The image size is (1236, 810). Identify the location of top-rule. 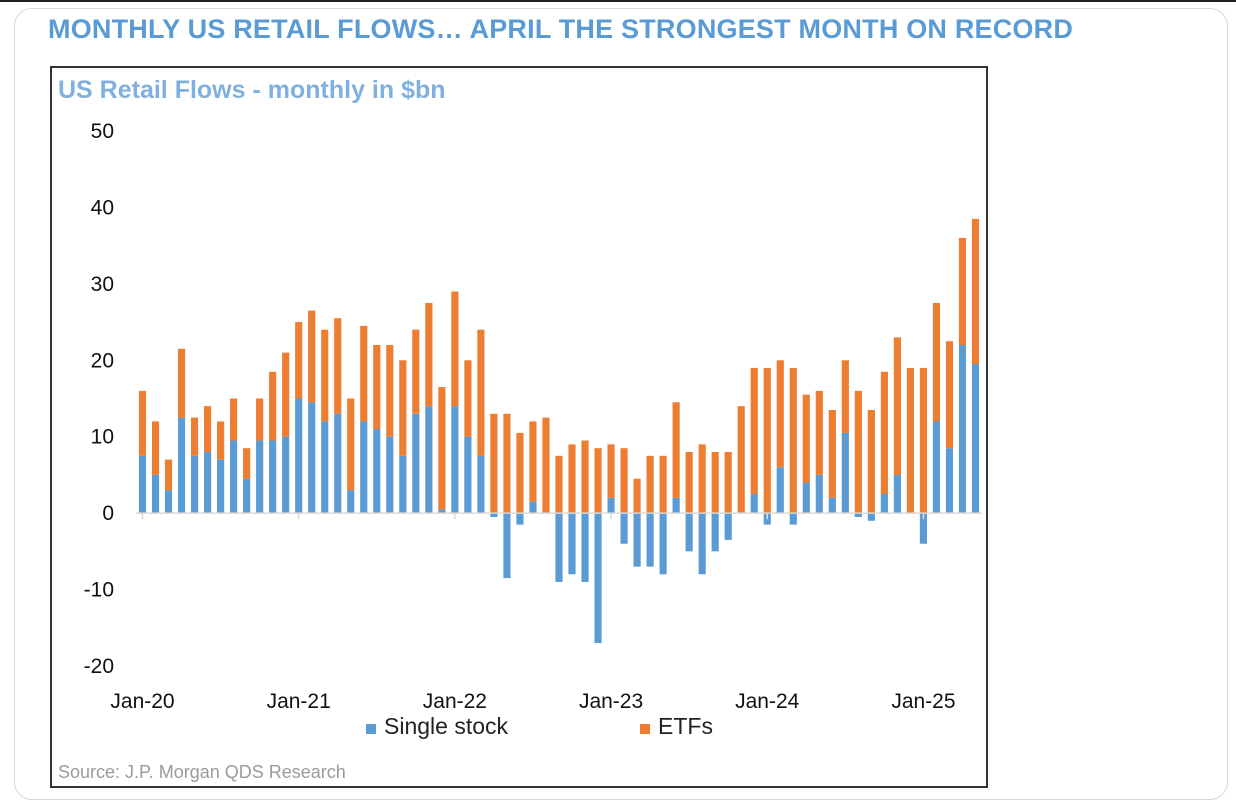
(618, 1).